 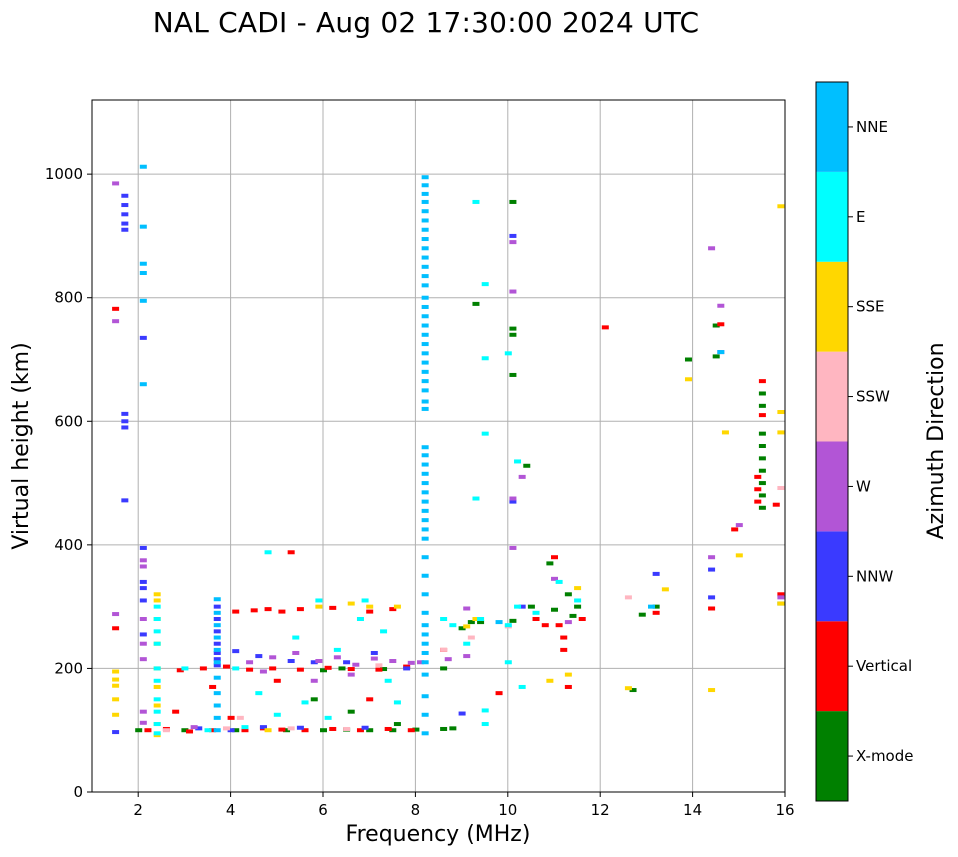 What do you see at coordinates (21, 445) in the screenshot?
I see `y-axis-label: Virtual height (km)` at bounding box center [21, 445].